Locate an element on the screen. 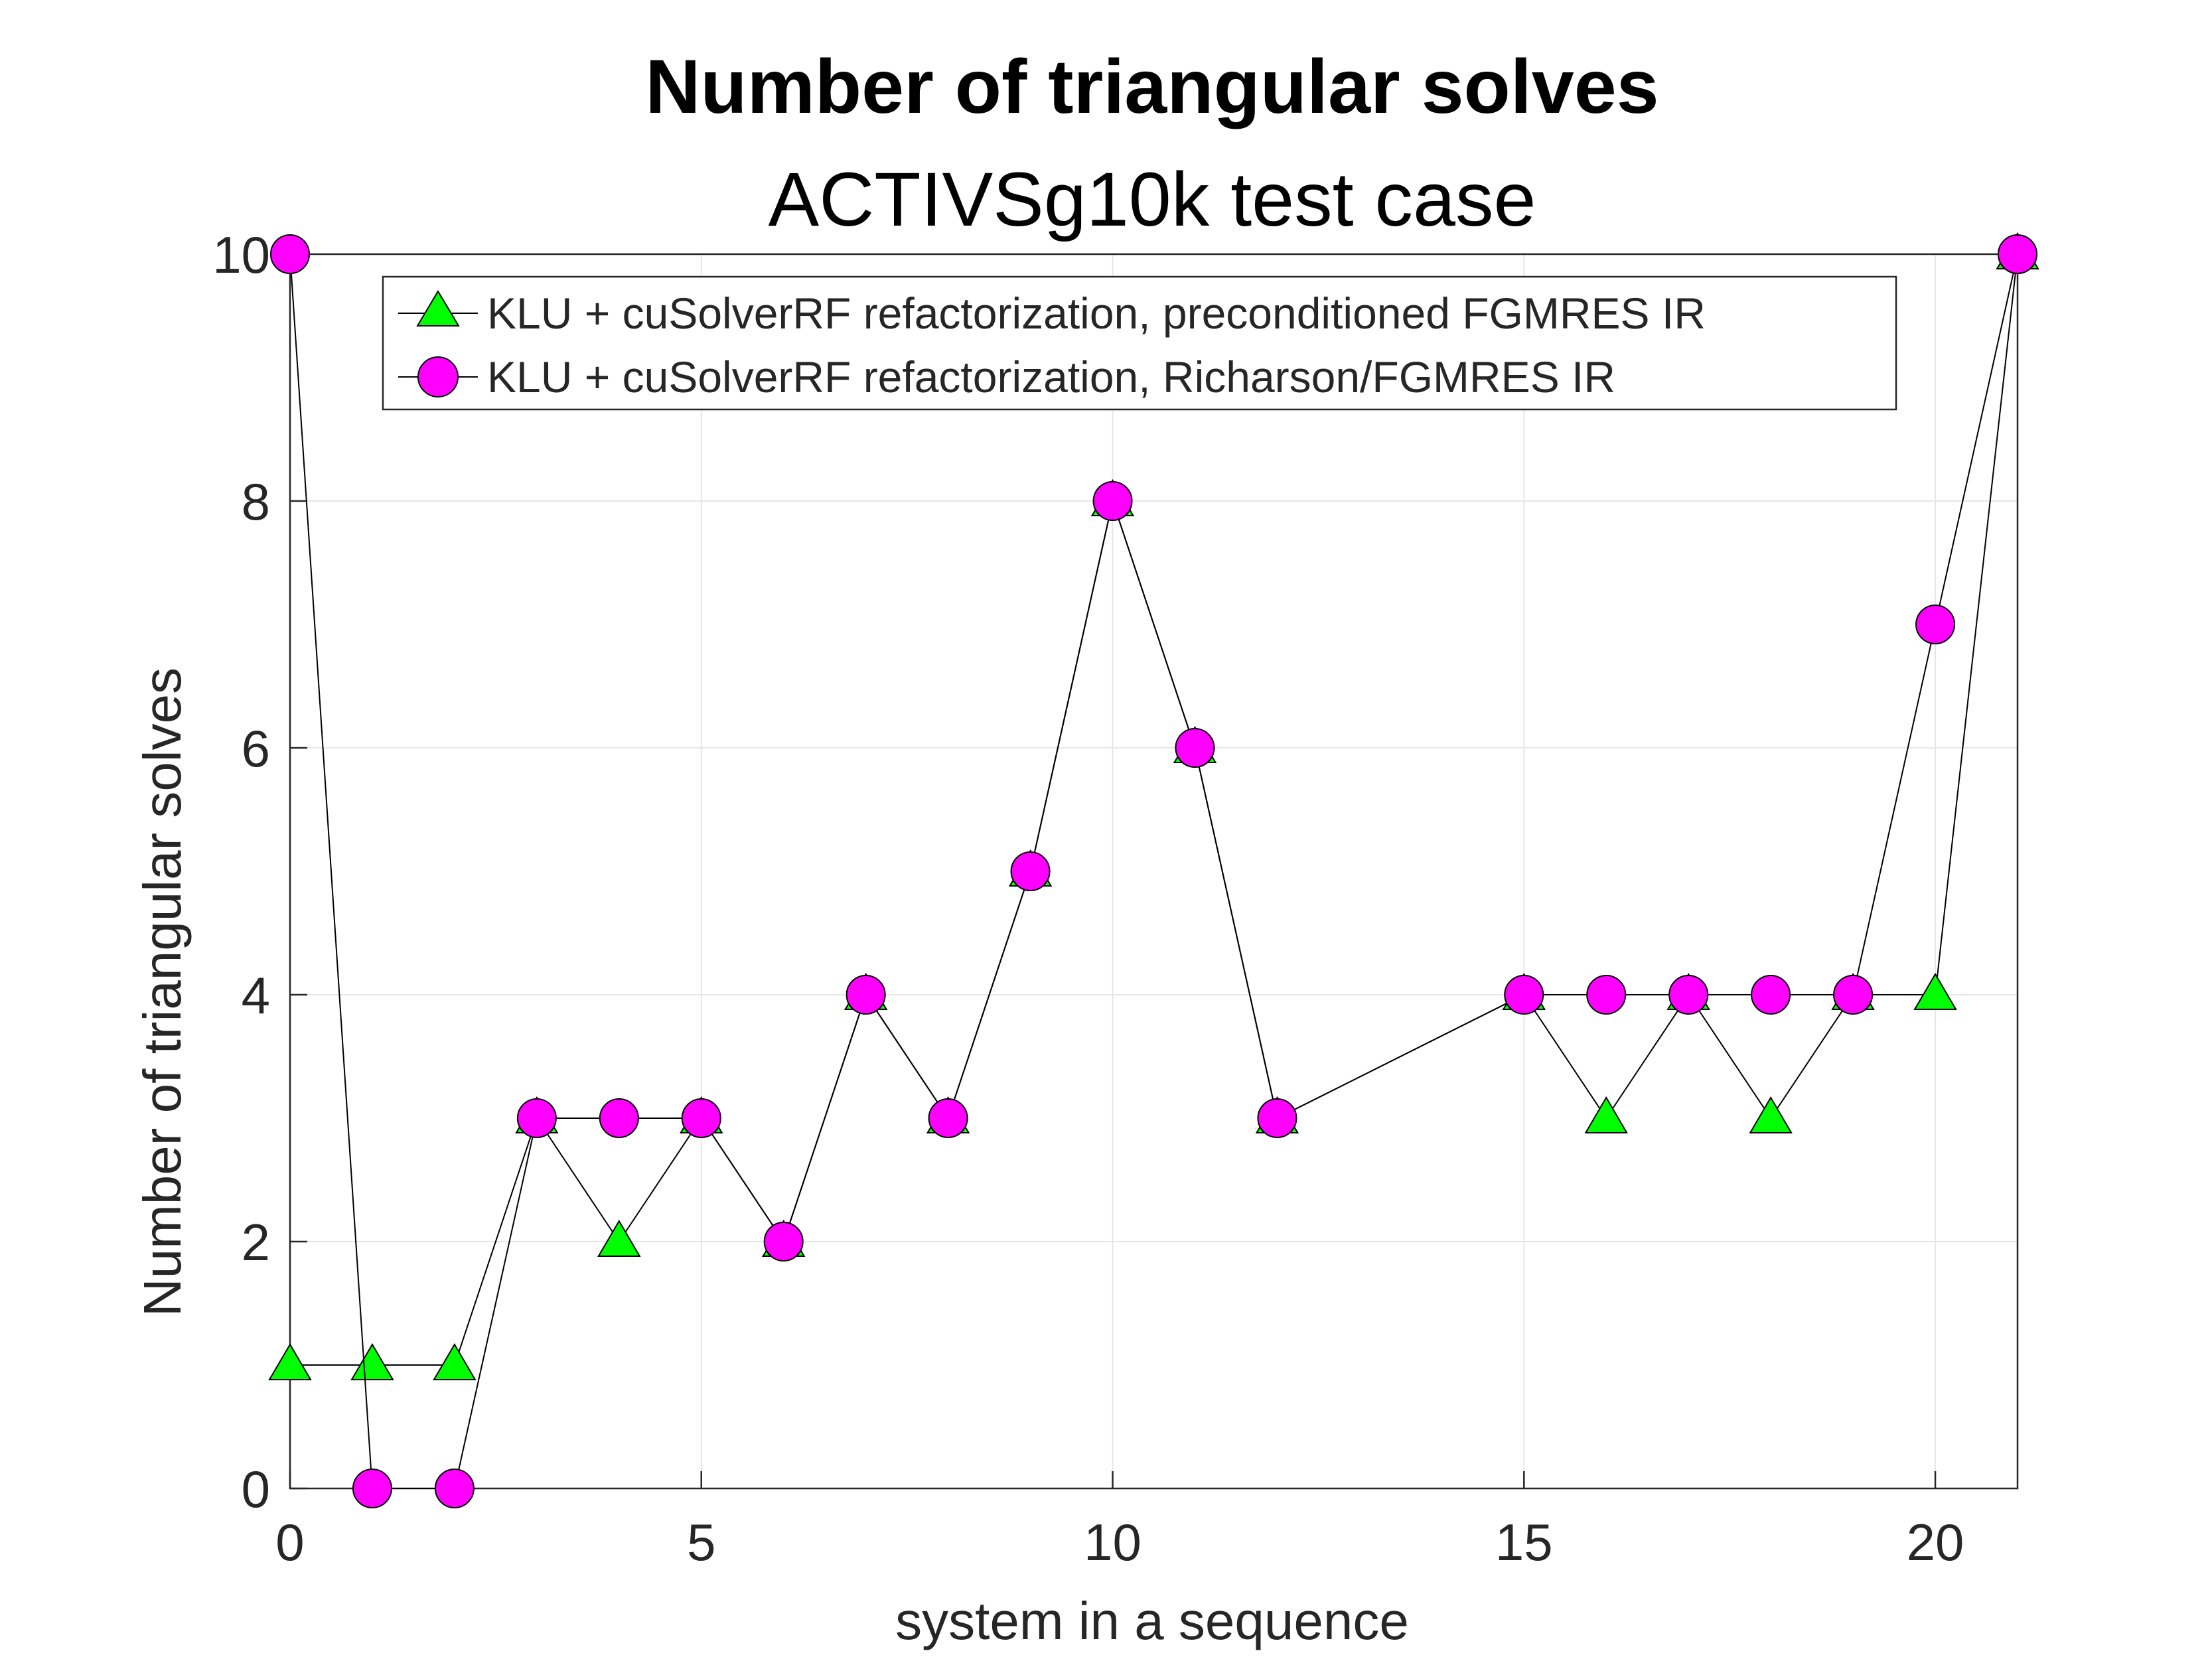  chart-subtitle: ACTIVSg10k test case is located at coordinates (1152, 199).